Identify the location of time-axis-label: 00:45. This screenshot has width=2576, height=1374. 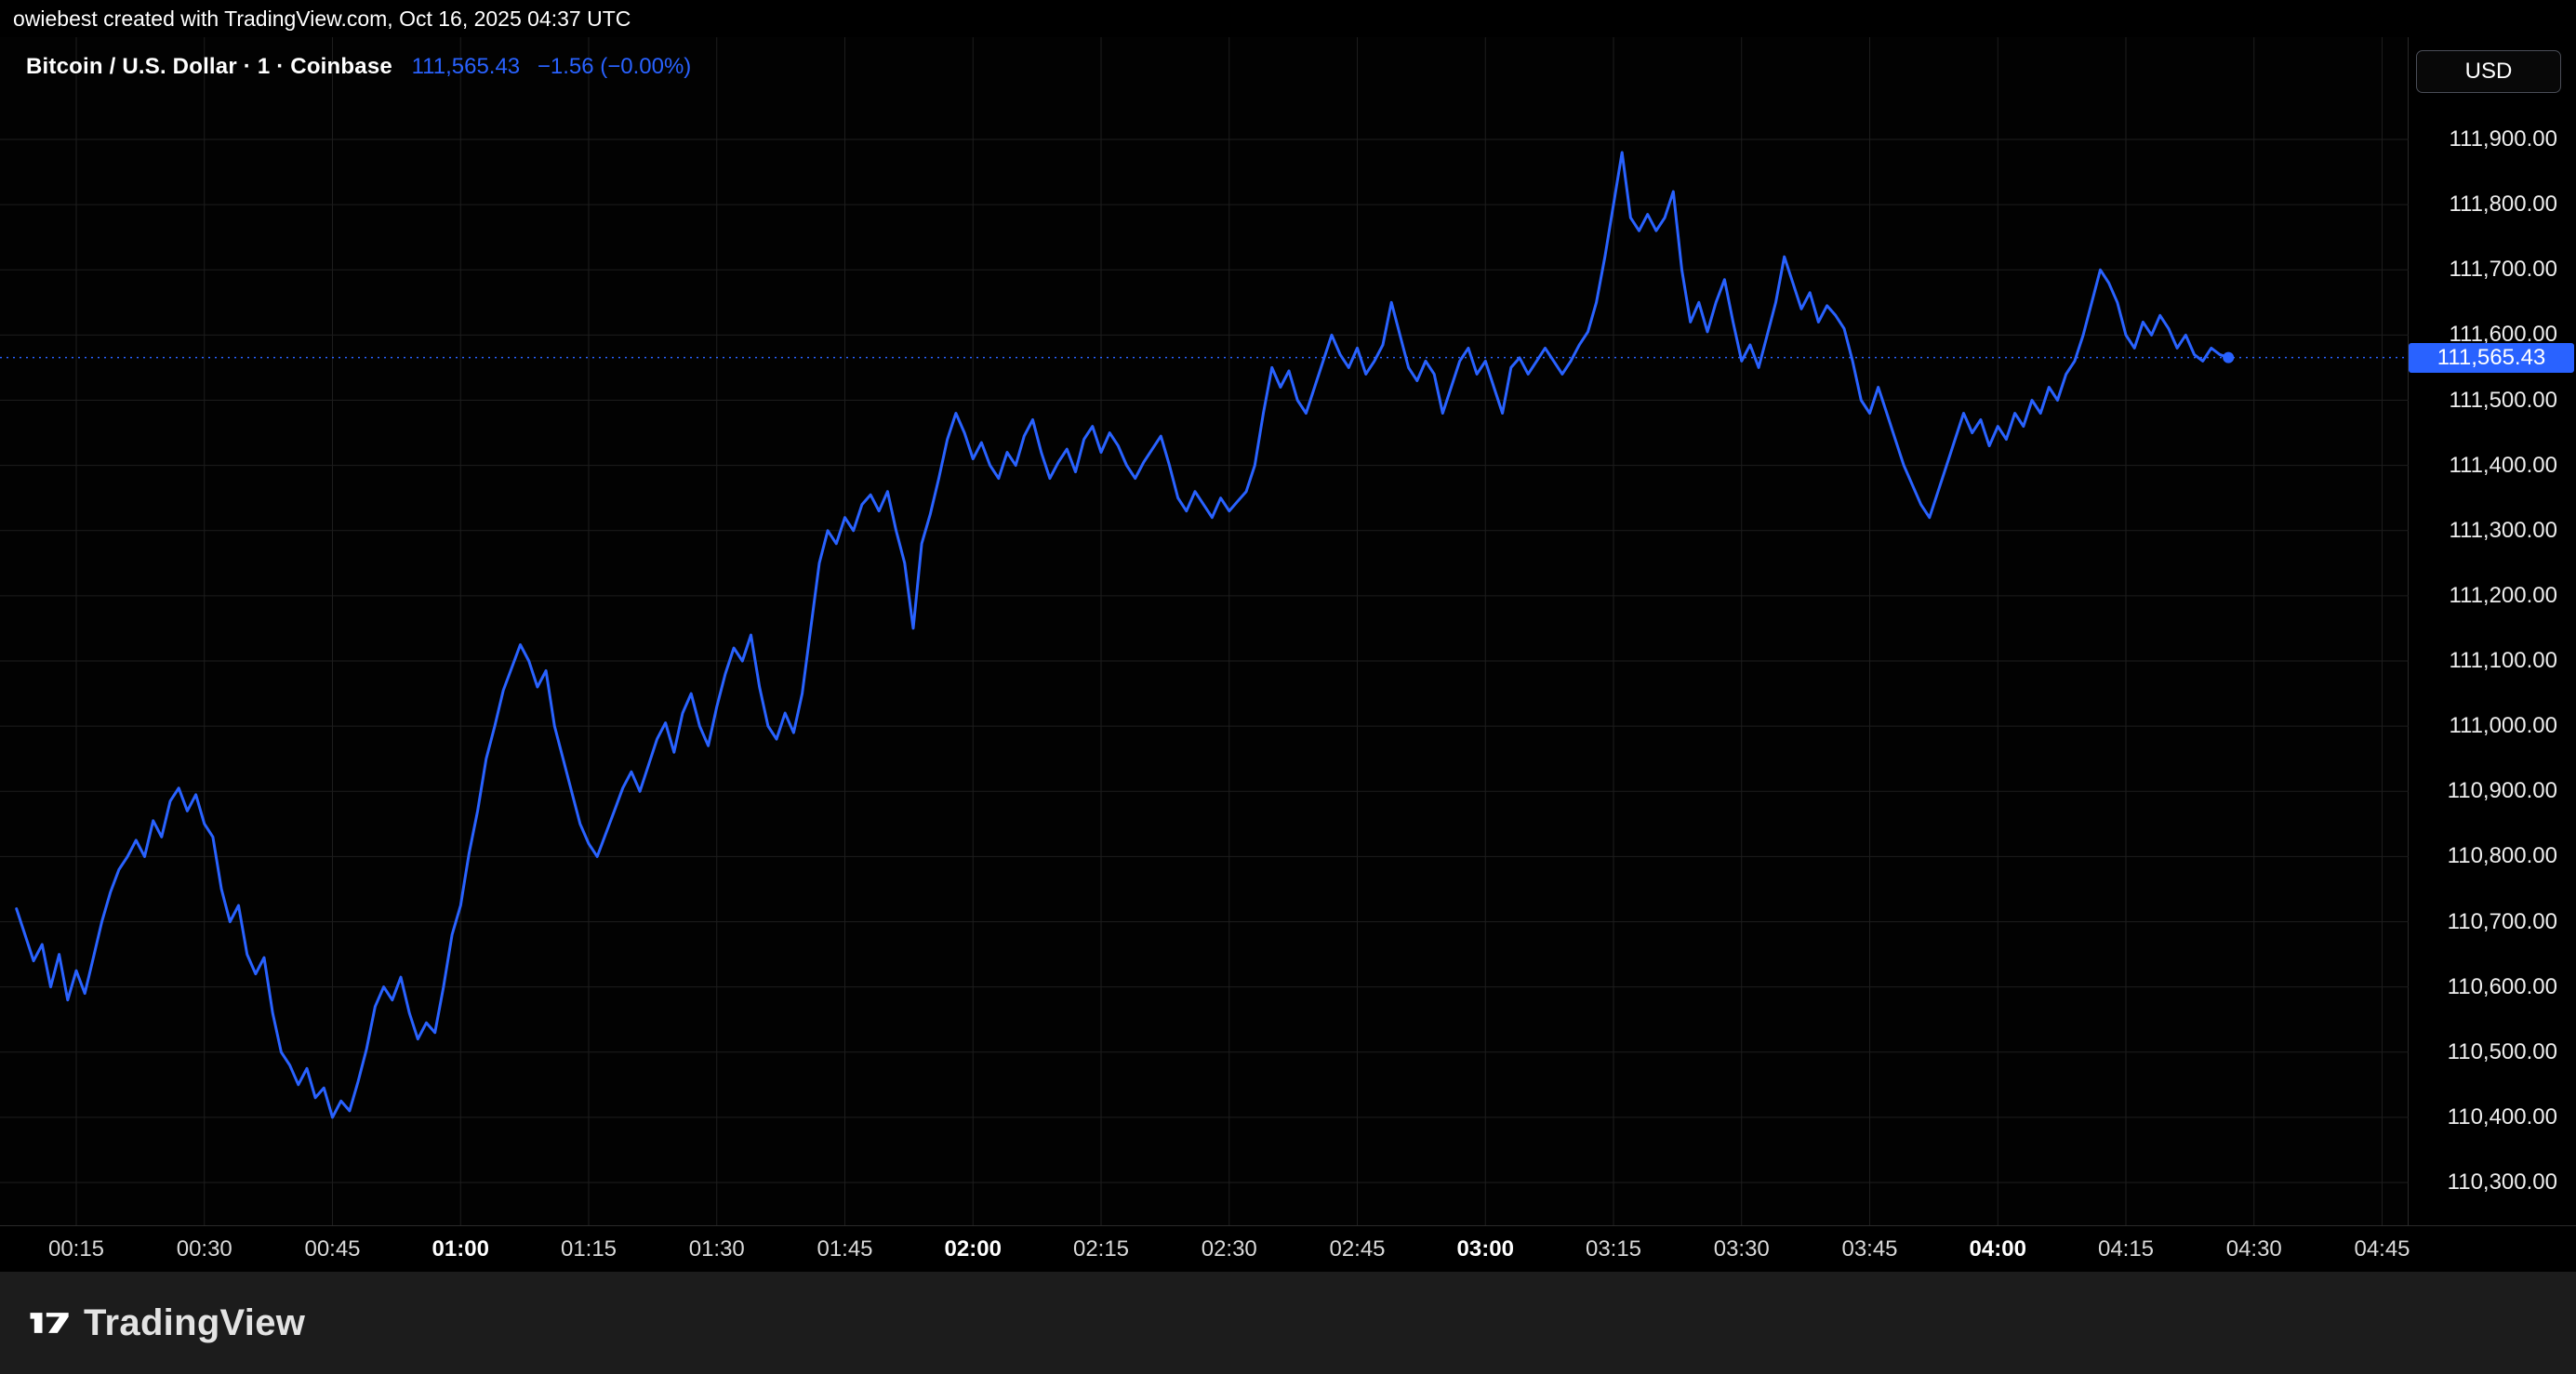
(332, 1249).